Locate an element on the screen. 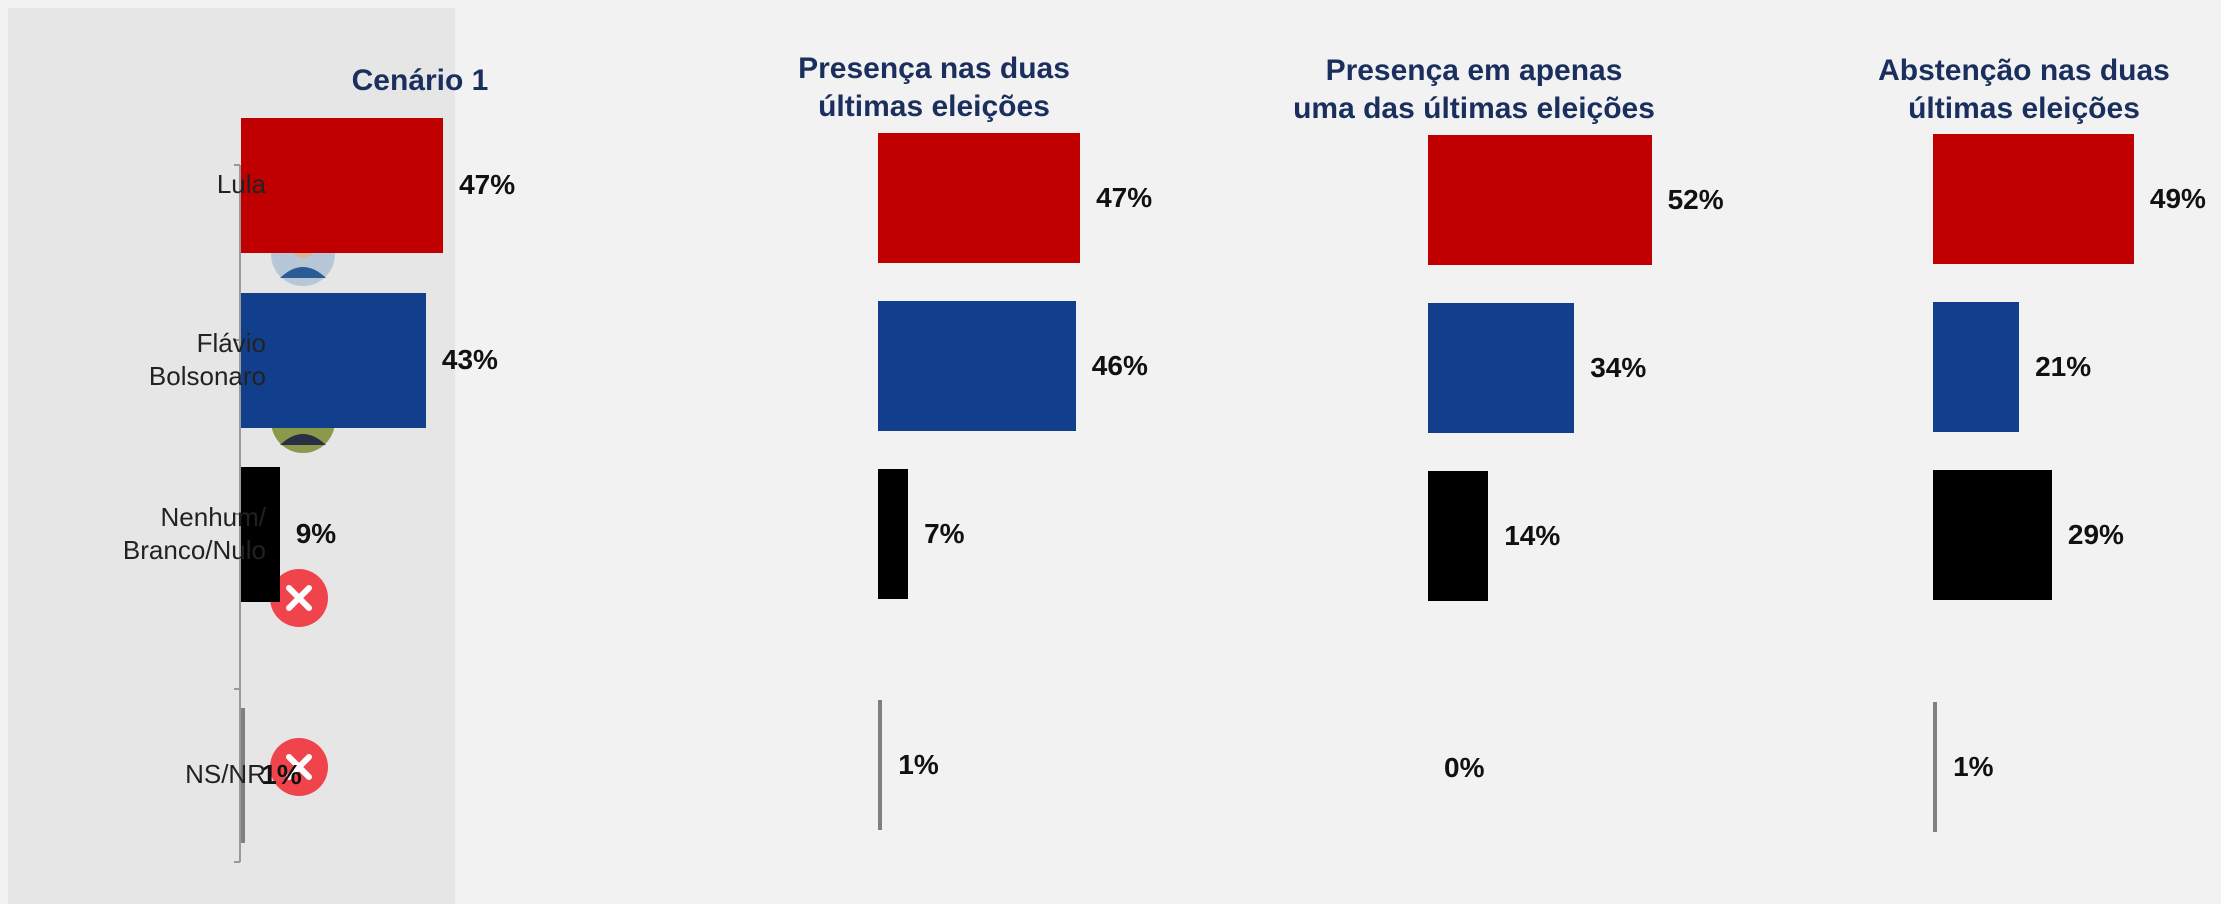  axis-ticks is located at coordinates (237, 513).